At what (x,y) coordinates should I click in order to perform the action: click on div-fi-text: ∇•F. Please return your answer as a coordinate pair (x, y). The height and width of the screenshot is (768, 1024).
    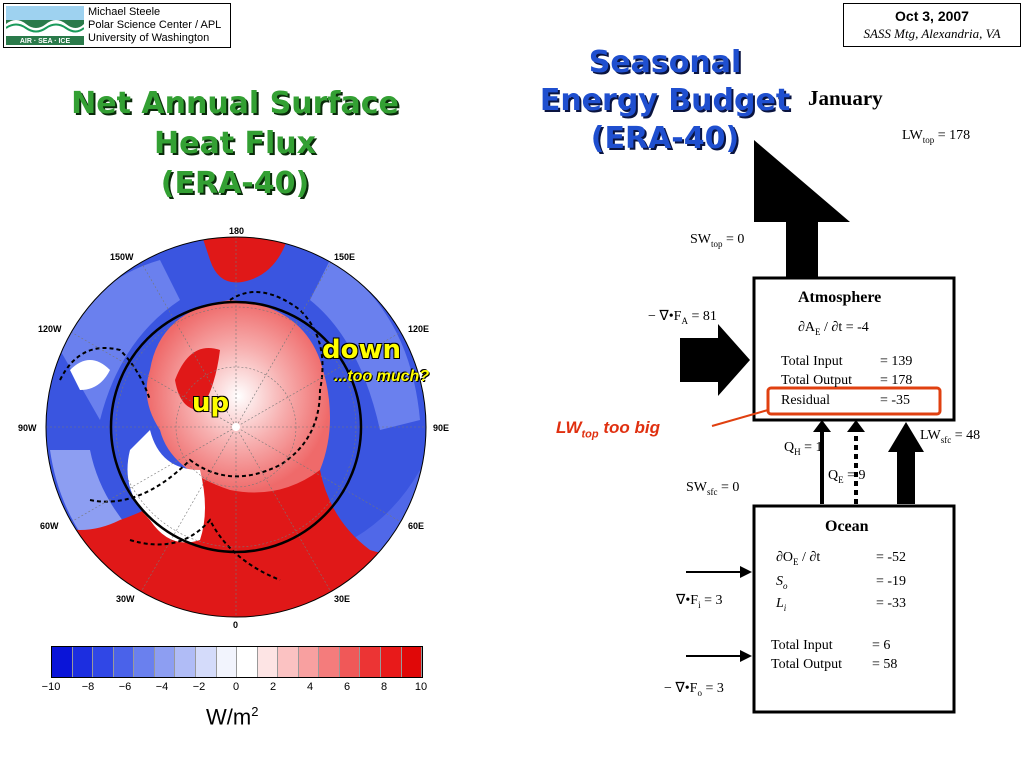
    Looking at the image, I should click on (687, 600).